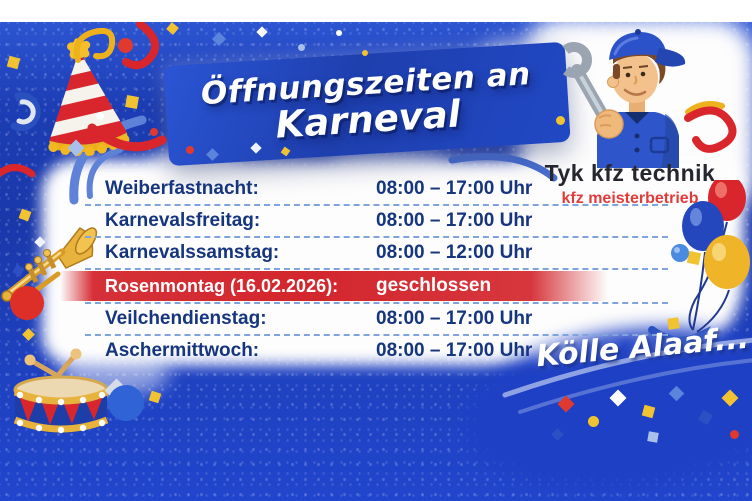 Image resolution: width=752 pixels, height=501 pixels. Describe the element at coordinates (621, 98) in the screenshot. I see `mechanic-mascot-icon` at that location.